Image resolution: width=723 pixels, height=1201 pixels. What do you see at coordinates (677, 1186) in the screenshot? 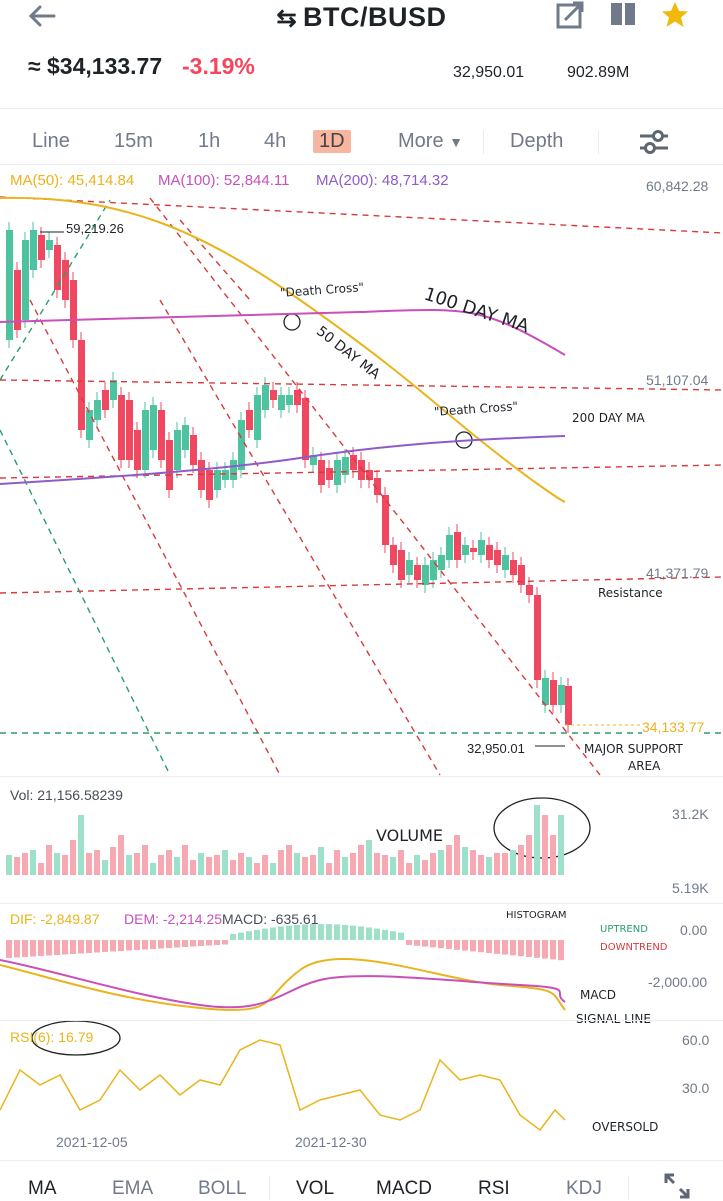
I see `expand-icon` at bounding box center [677, 1186].